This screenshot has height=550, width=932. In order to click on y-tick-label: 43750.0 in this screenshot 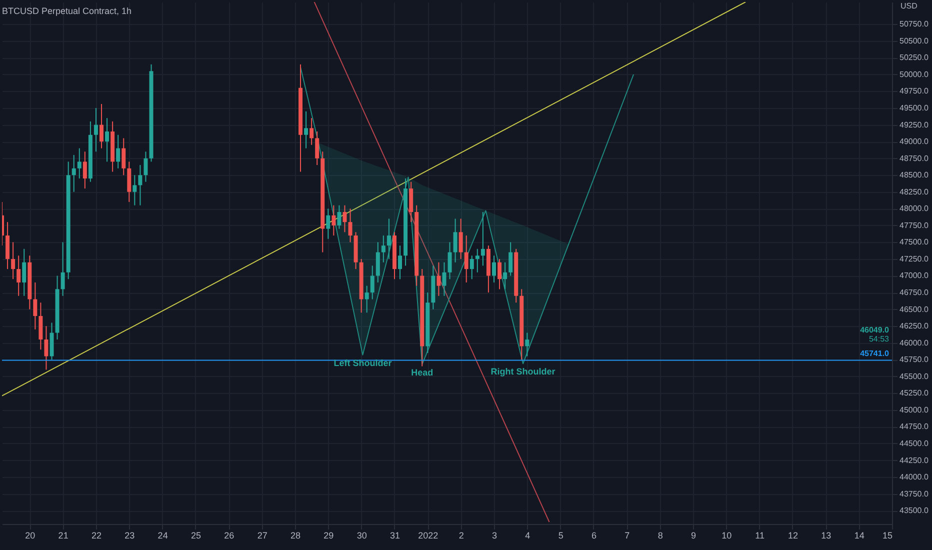, I will do `click(914, 493)`.